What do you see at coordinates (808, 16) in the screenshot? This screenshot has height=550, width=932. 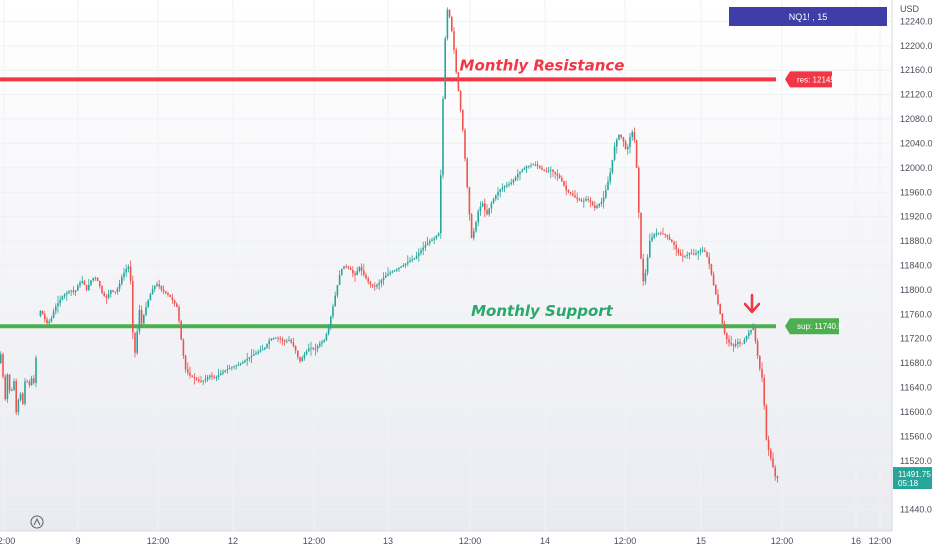 I see `symbol-box` at bounding box center [808, 16].